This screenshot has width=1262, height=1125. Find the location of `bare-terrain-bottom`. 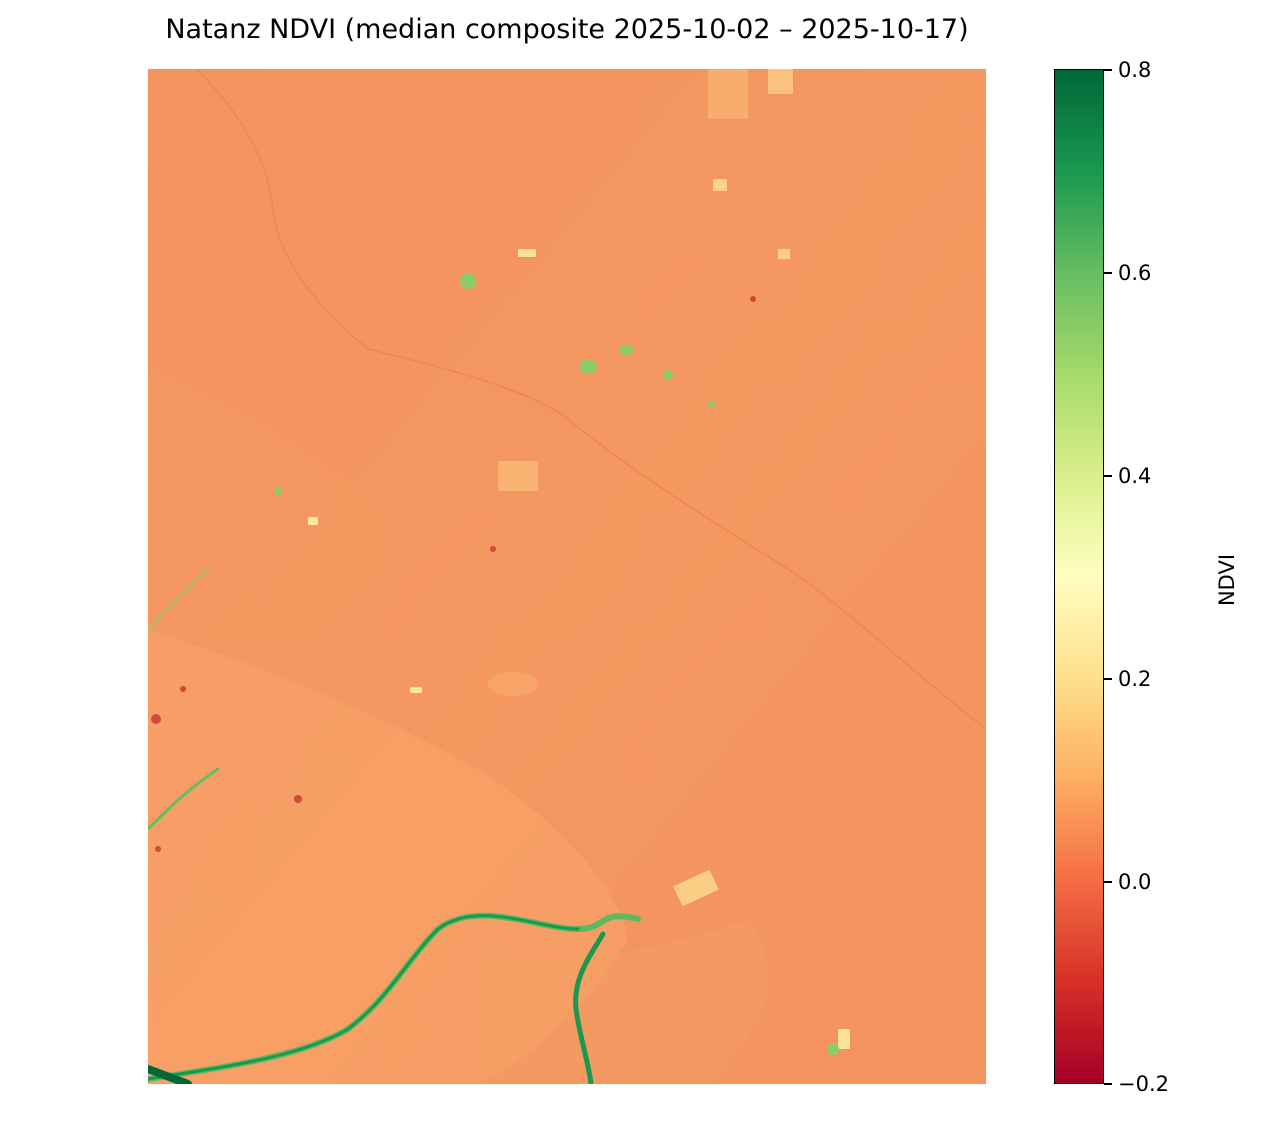

bare-terrain-bottom is located at coordinates (623, 1001).